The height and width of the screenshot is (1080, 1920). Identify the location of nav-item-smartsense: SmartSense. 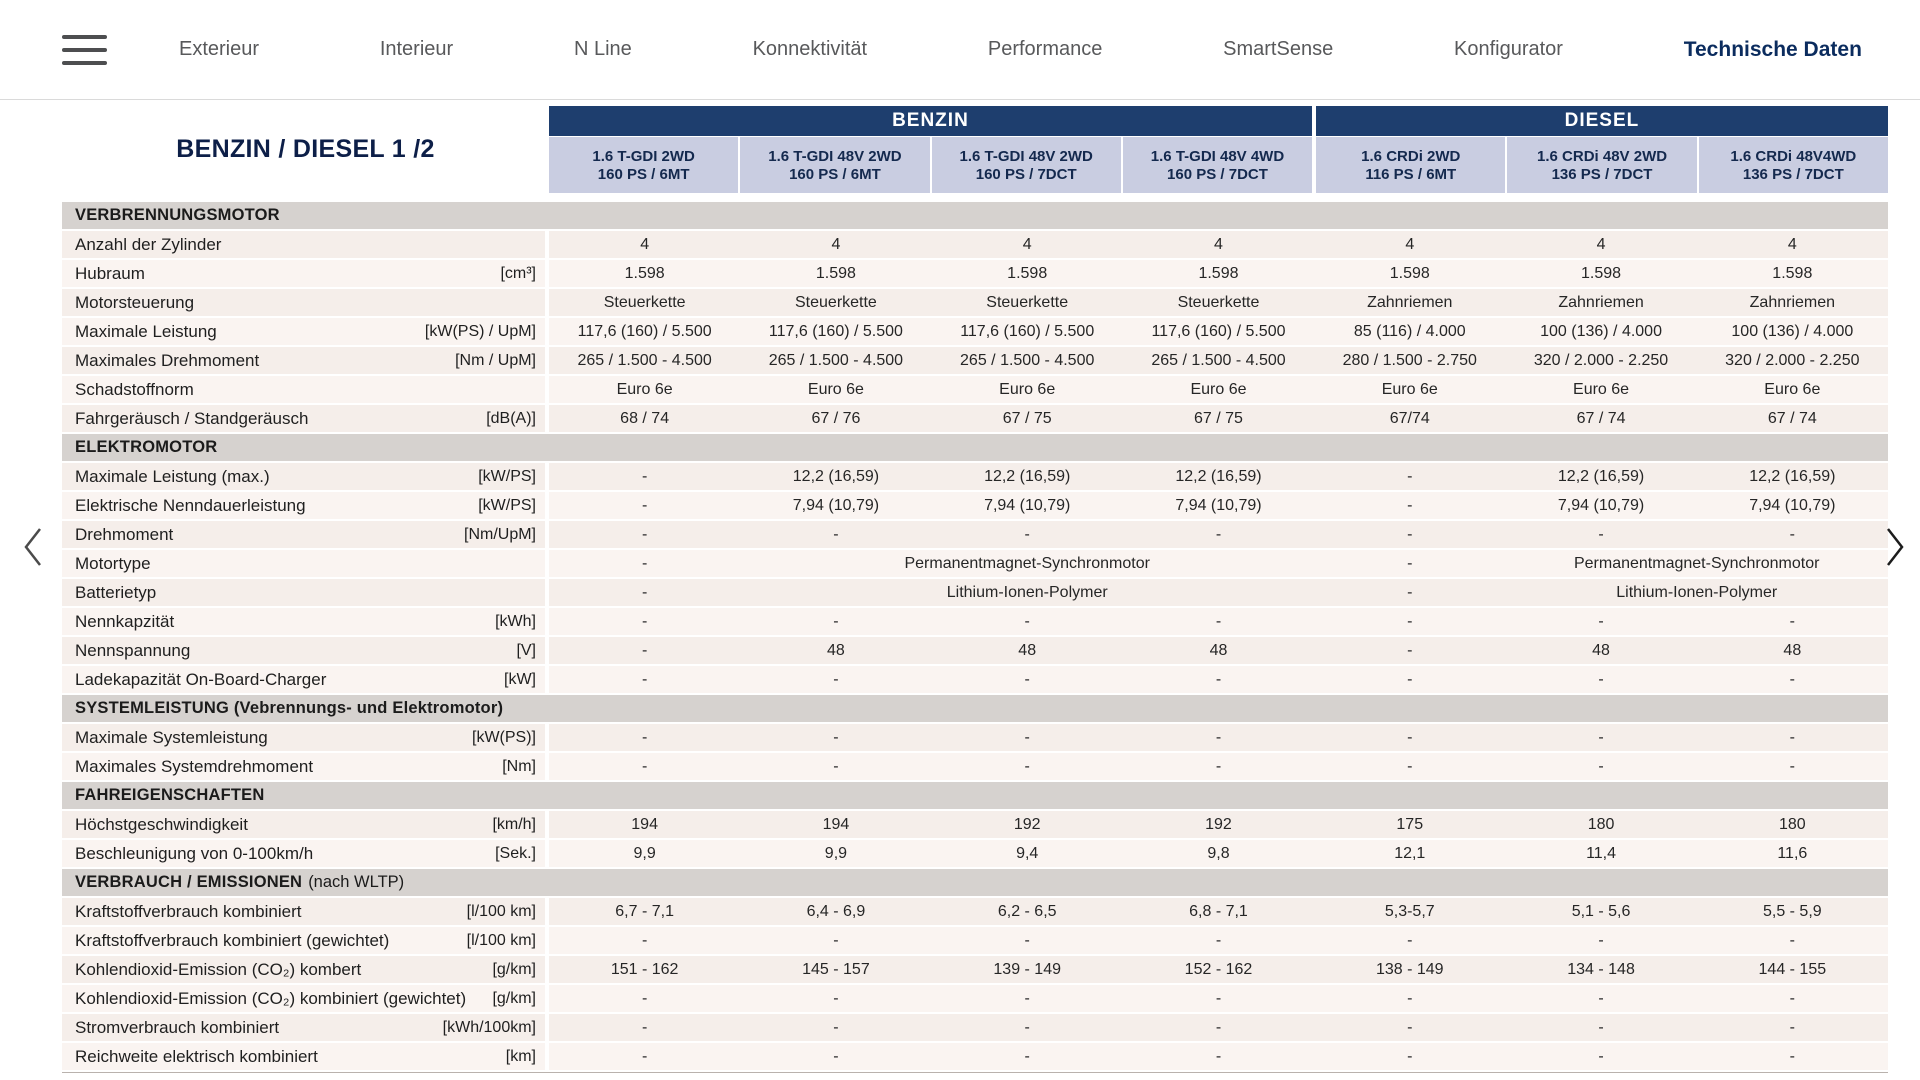
(1278, 49).